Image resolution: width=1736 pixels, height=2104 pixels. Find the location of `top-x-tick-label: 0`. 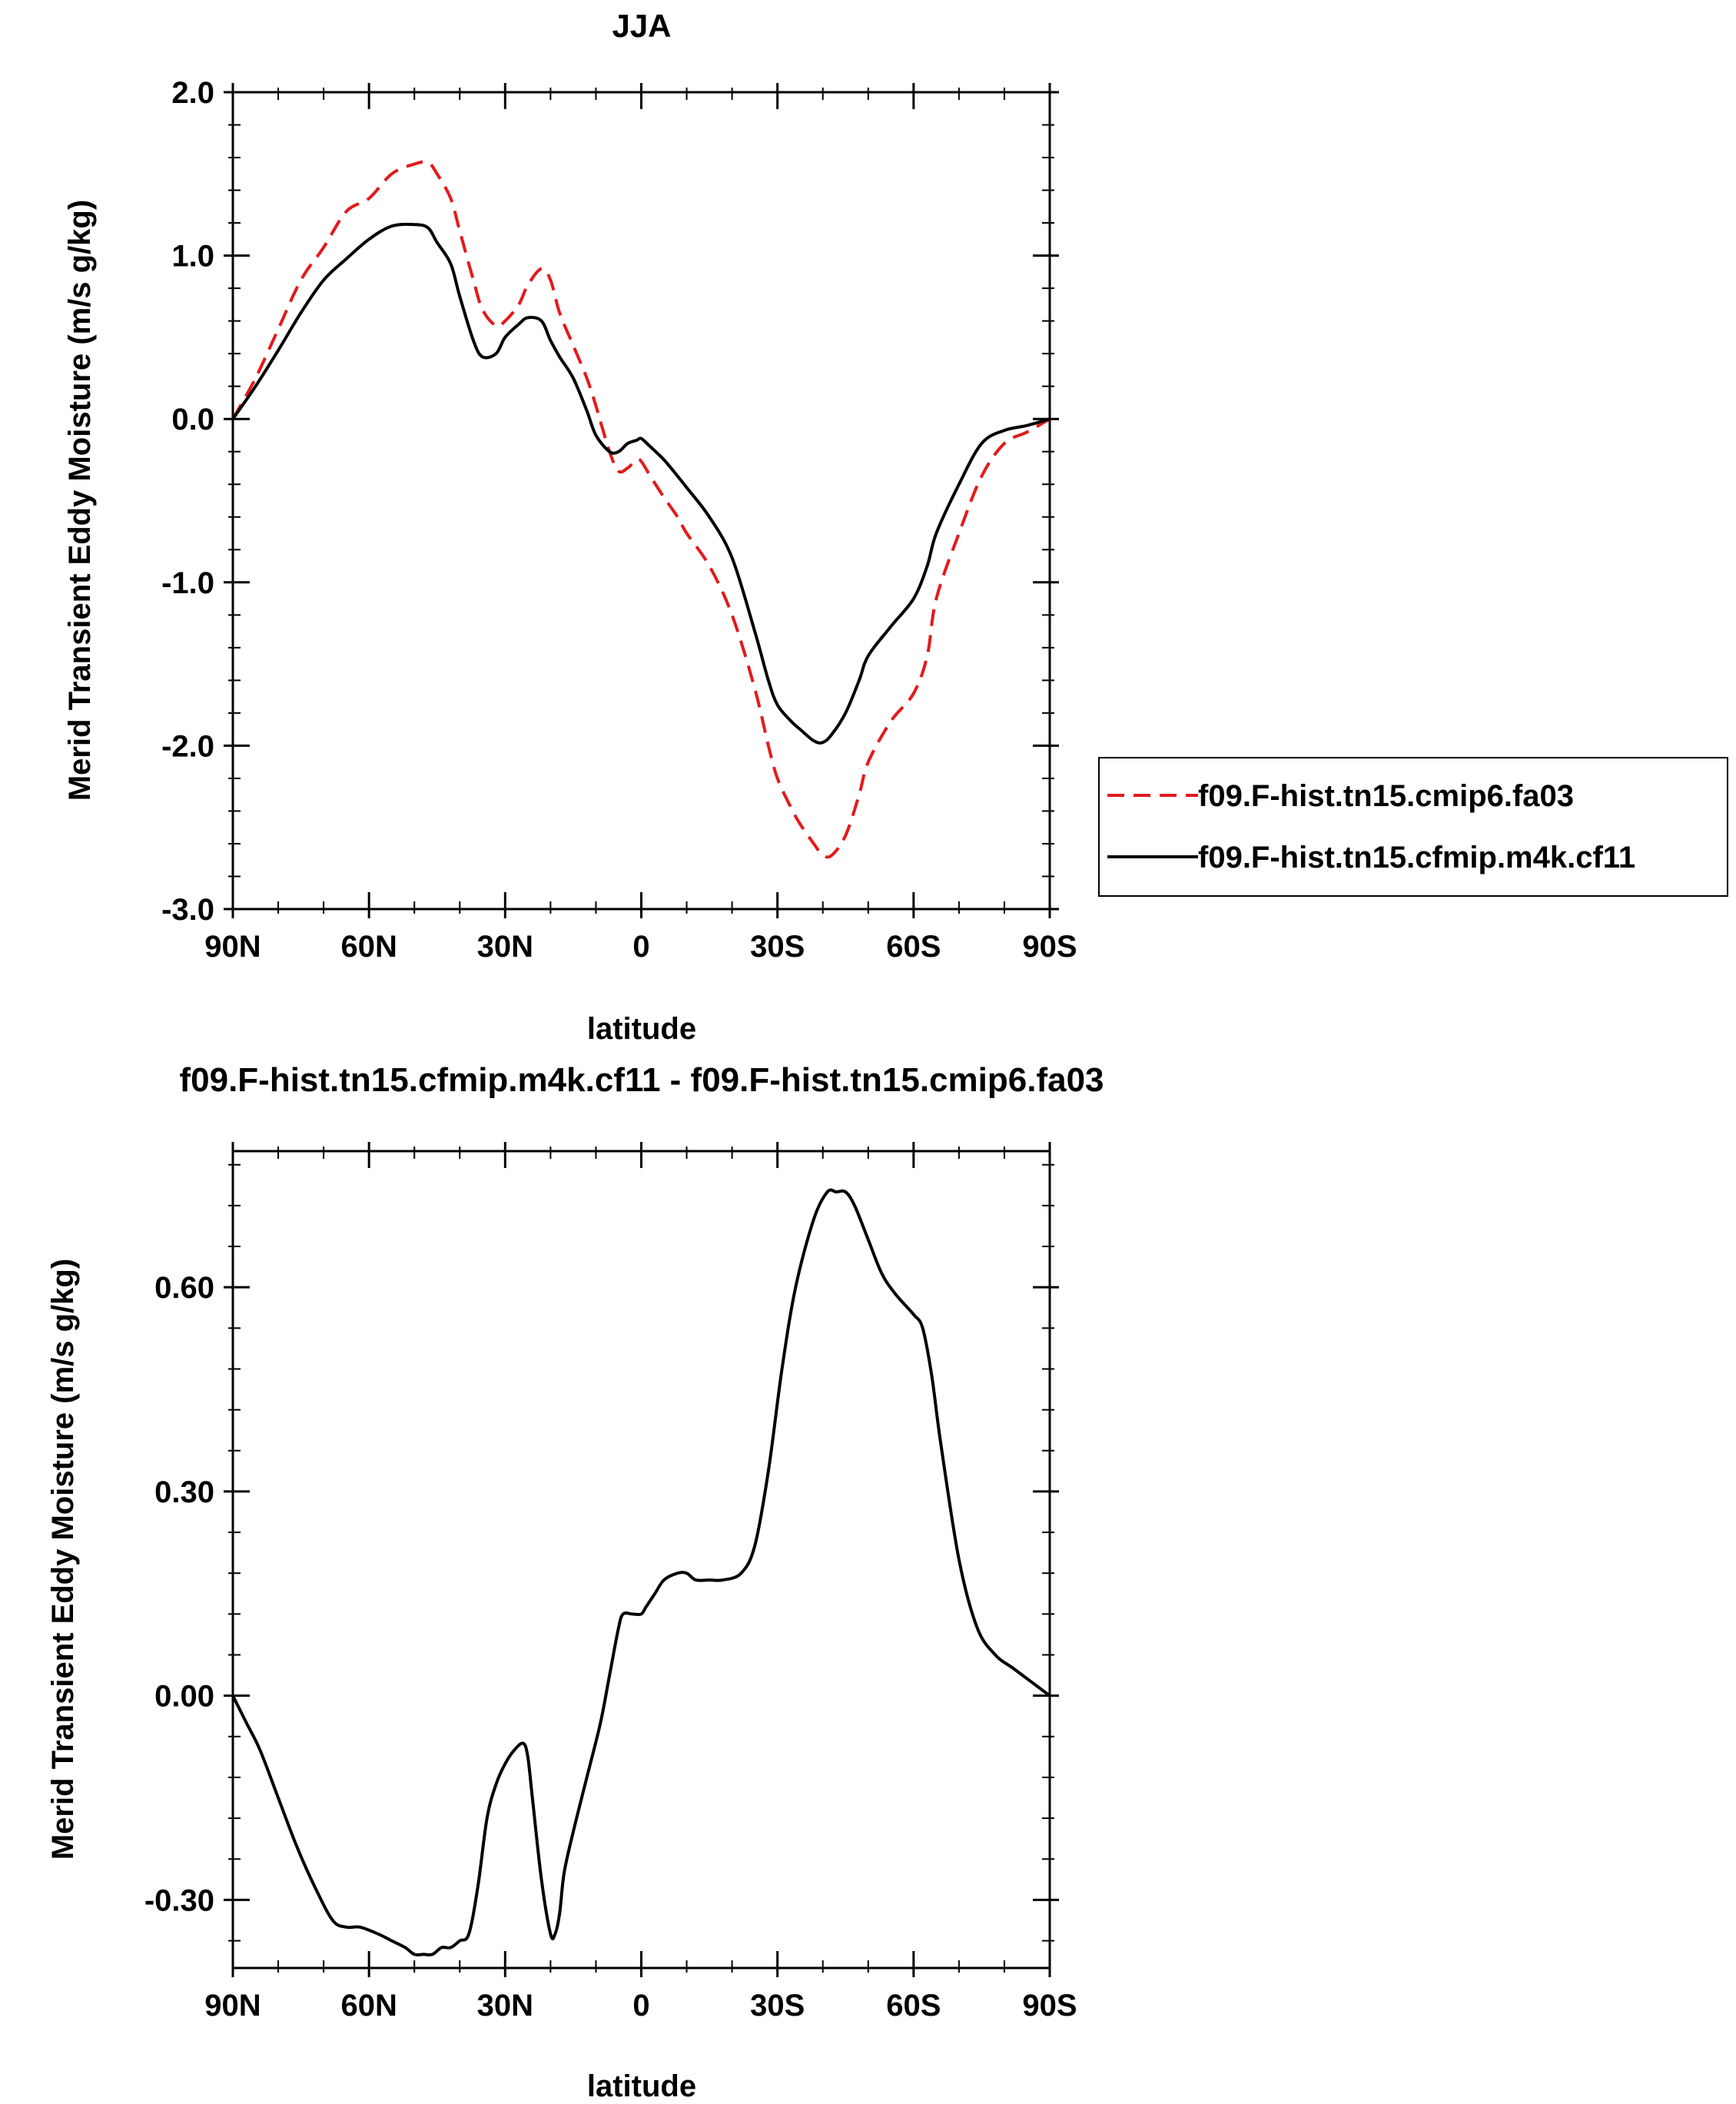

top-x-tick-label: 0 is located at coordinates (641, 947).